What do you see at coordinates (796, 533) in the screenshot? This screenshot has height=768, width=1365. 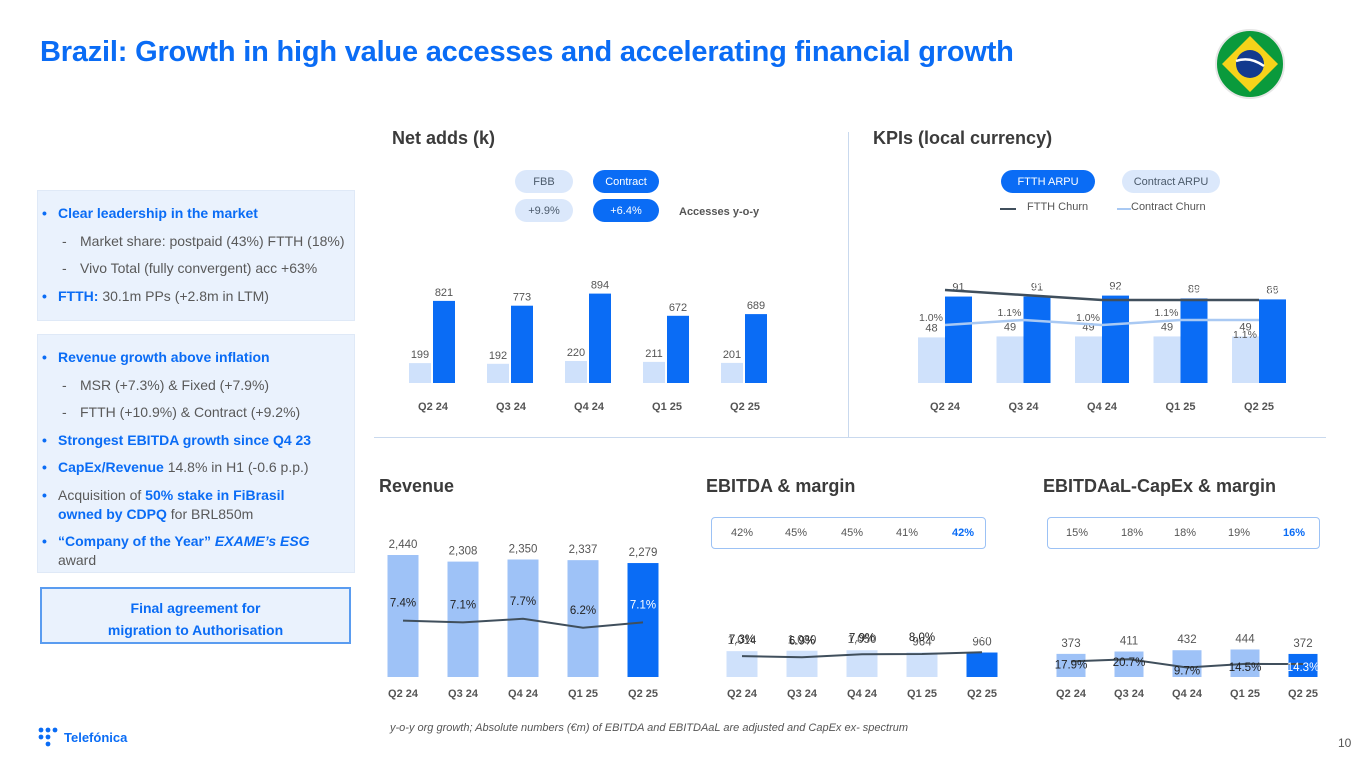 I see `ebitda-margin-q3-24: 45%` at bounding box center [796, 533].